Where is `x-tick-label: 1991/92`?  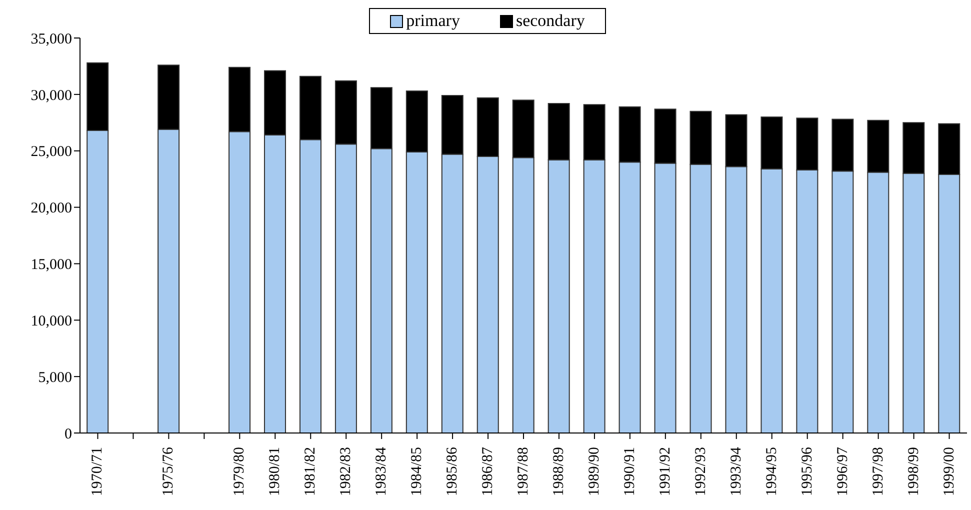
x-tick-label: 1991/92 is located at coordinates (665, 471).